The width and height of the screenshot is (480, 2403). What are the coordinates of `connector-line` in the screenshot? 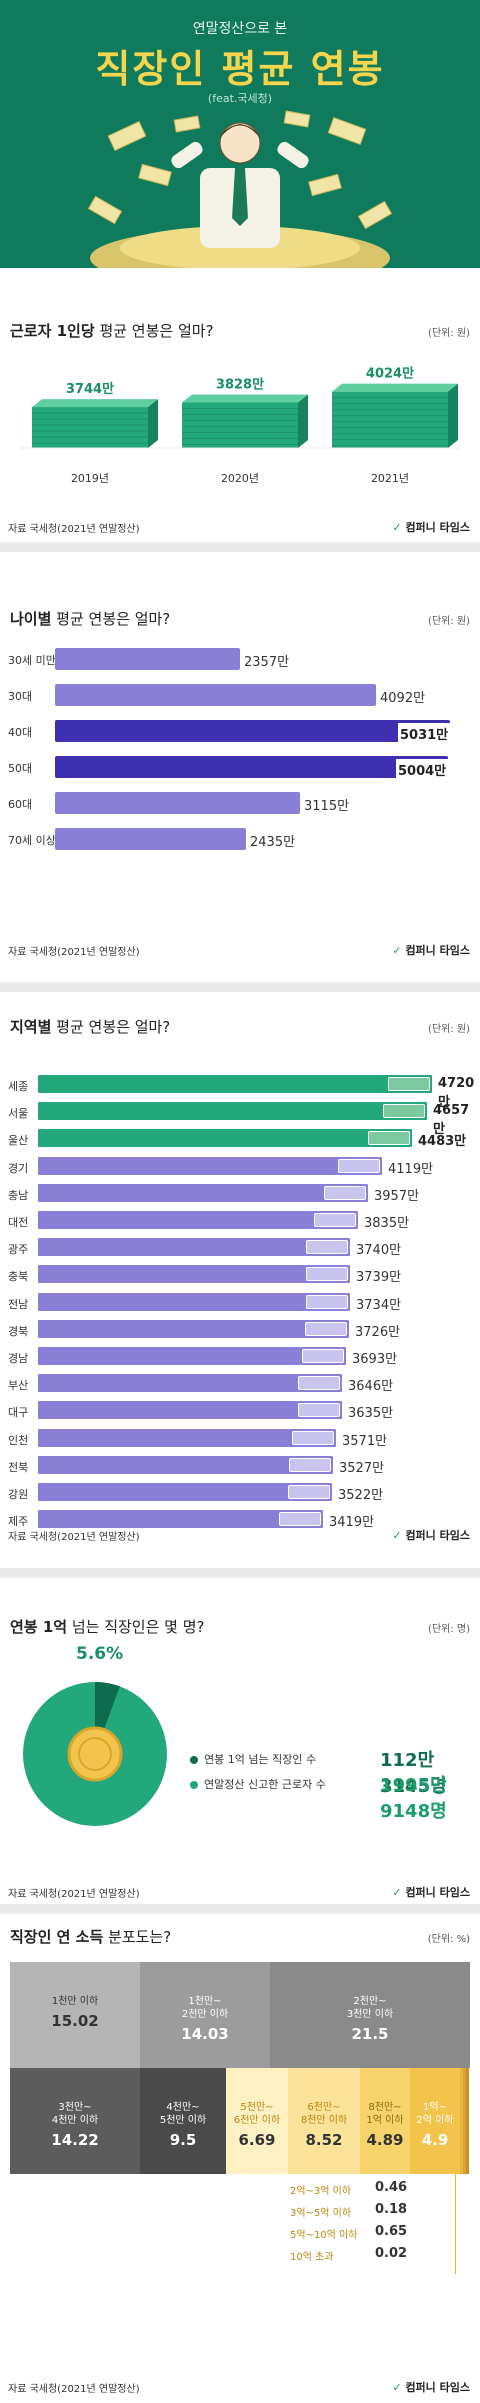 It's located at (455, 2224).